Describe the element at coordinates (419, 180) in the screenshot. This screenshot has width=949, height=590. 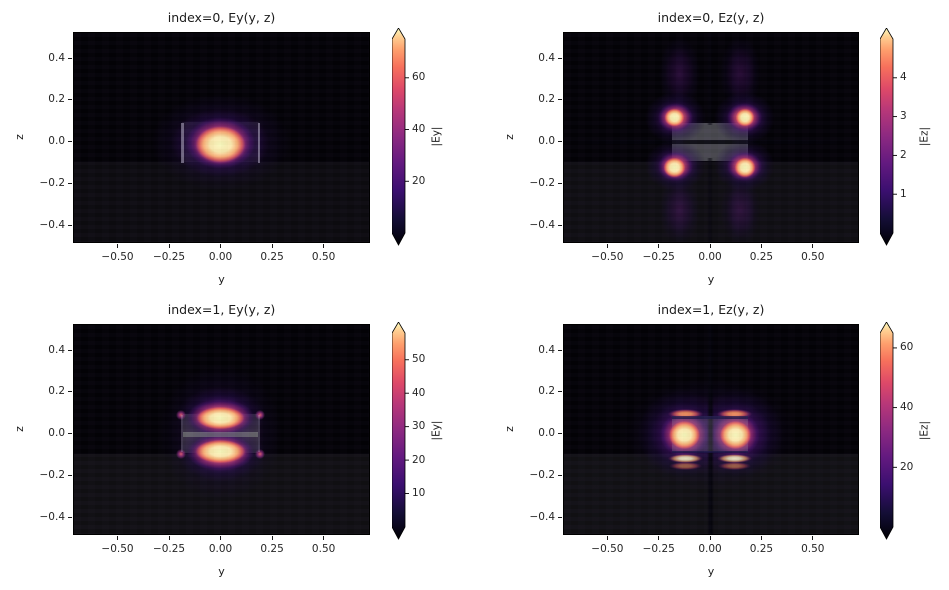
I see `colorbar-tick-label: 20` at that location.